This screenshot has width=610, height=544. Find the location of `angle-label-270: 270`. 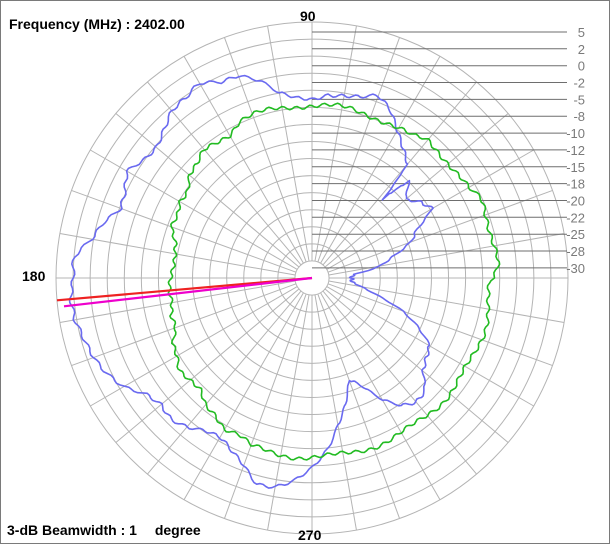

angle-label-270: 270 is located at coordinates (310, 535).